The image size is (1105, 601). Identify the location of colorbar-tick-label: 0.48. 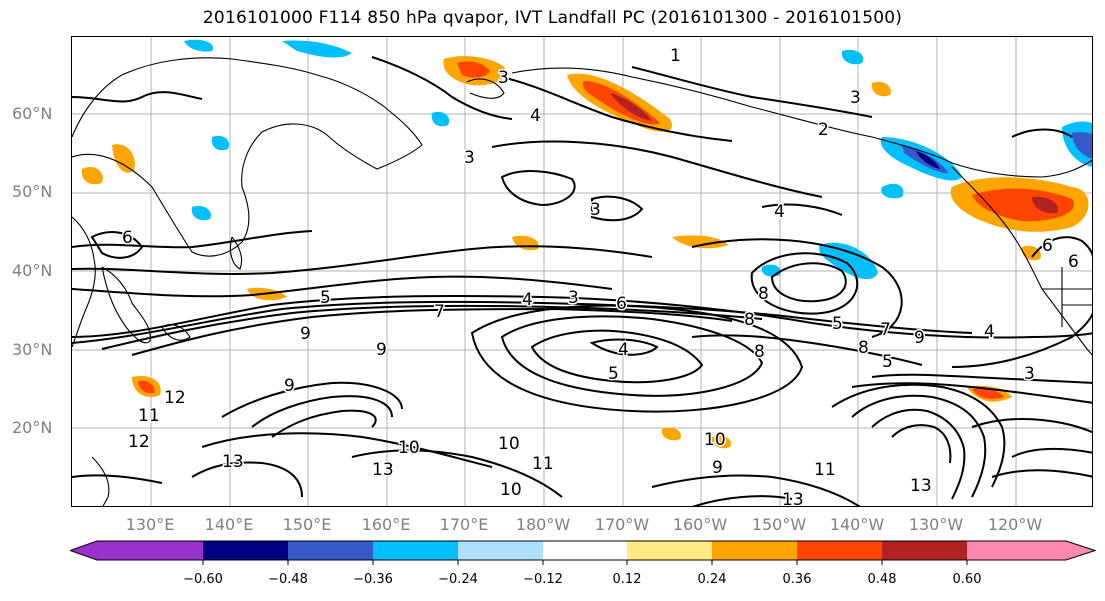
(882, 579).